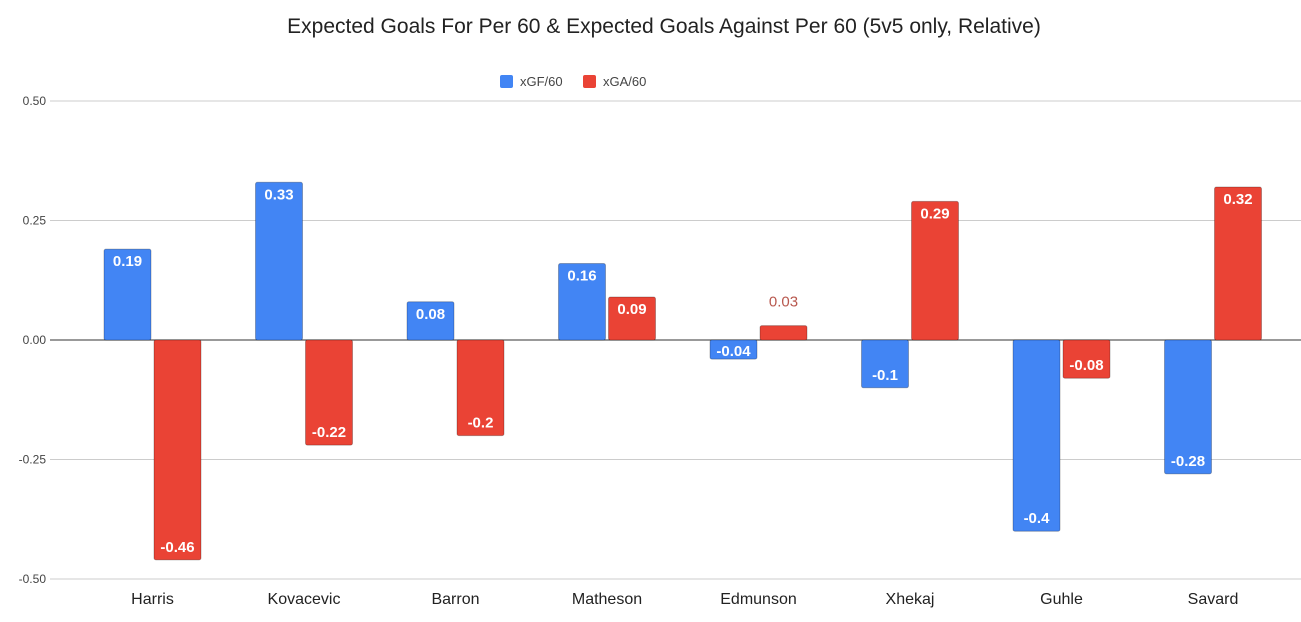 The width and height of the screenshot is (1301, 622). What do you see at coordinates (631, 309) in the screenshot?
I see `data-label: 0.09` at bounding box center [631, 309].